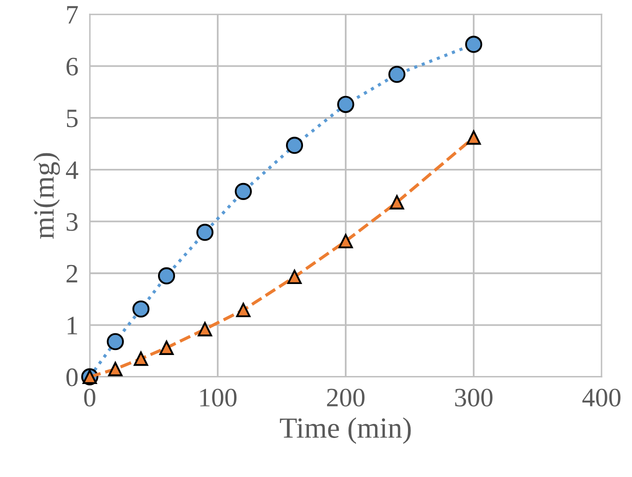 This screenshot has width=632, height=477. Describe the element at coordinates (72, 15) in the screenshot. I see `y-tick-label: 7` at that location.